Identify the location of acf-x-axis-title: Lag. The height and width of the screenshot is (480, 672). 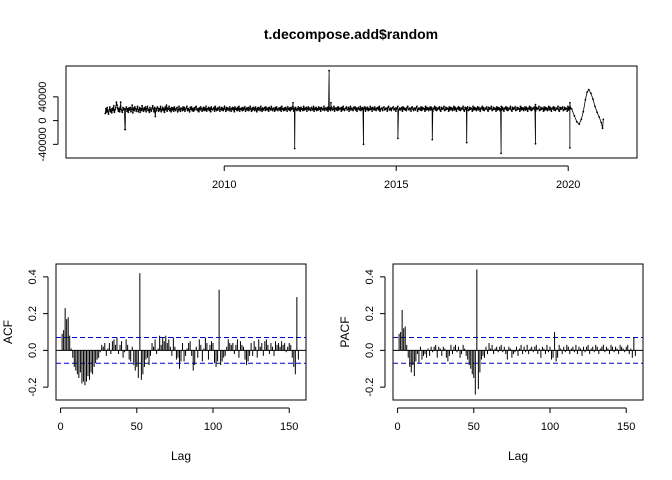
(181, 456).